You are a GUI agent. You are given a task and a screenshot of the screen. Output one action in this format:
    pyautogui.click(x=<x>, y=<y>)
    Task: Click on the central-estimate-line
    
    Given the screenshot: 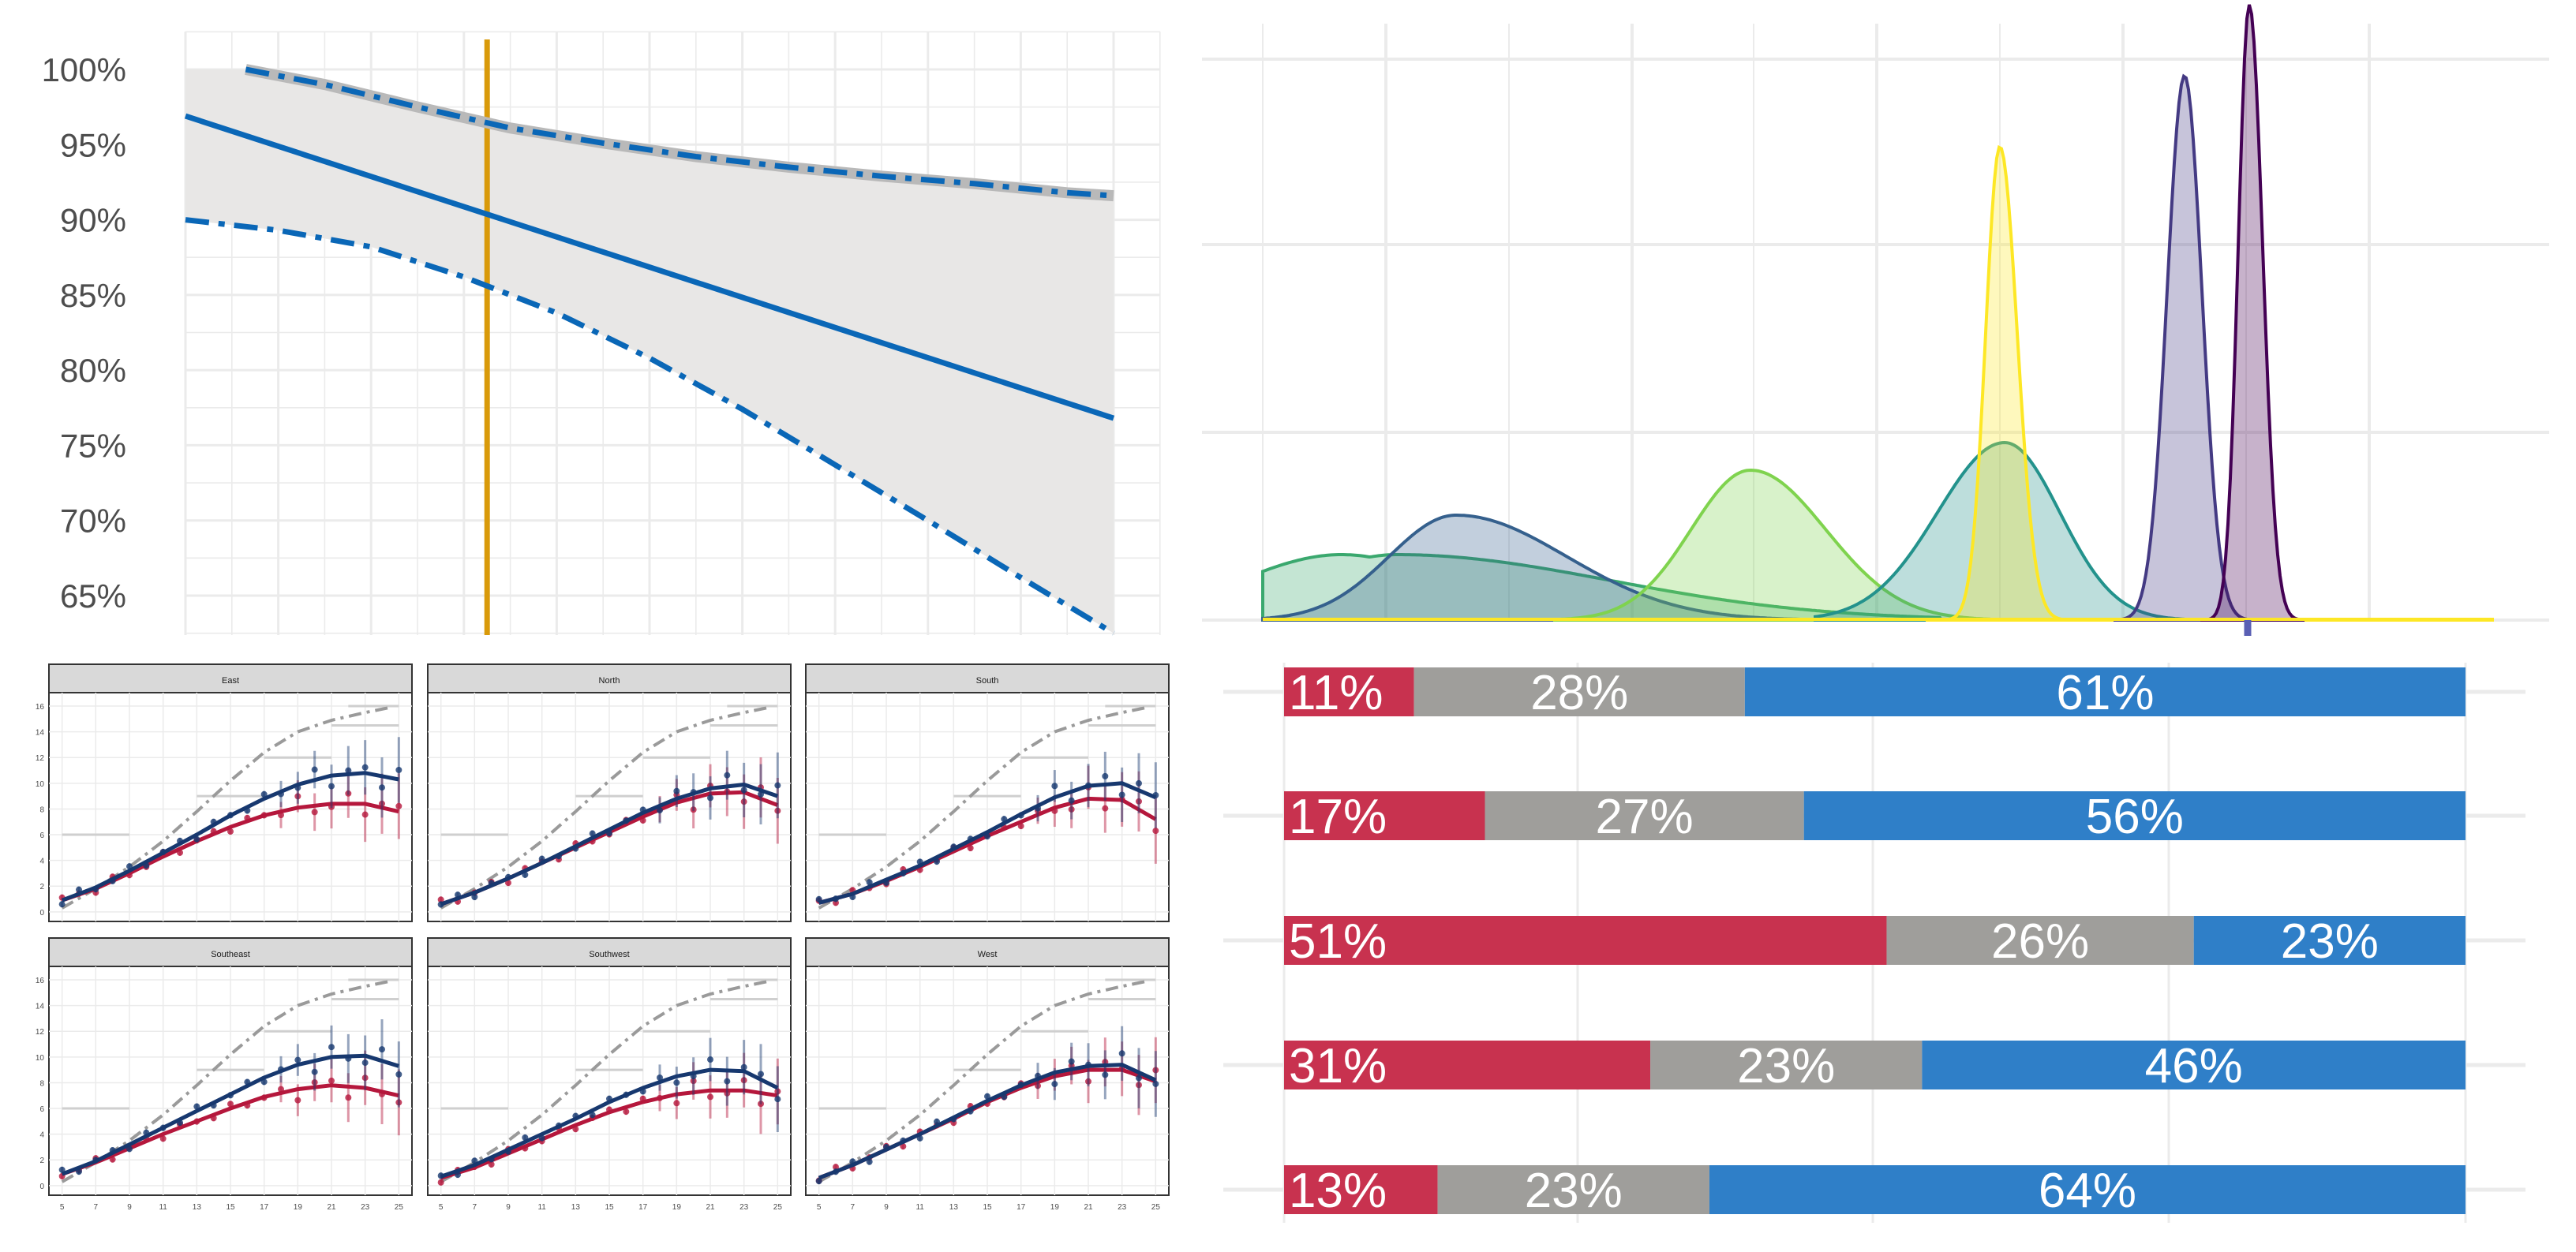 What is the action you would take?
    pyautogui.click(x=649, y=267)
    